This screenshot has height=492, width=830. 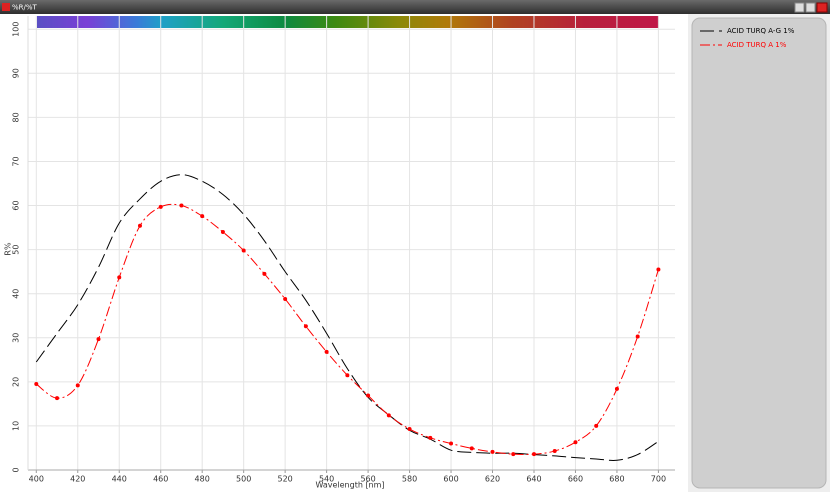 What do you see at coordinates (160, 479) in the screenshot?
I see `x-tick-label: 460` at bounding box center [160, 479].